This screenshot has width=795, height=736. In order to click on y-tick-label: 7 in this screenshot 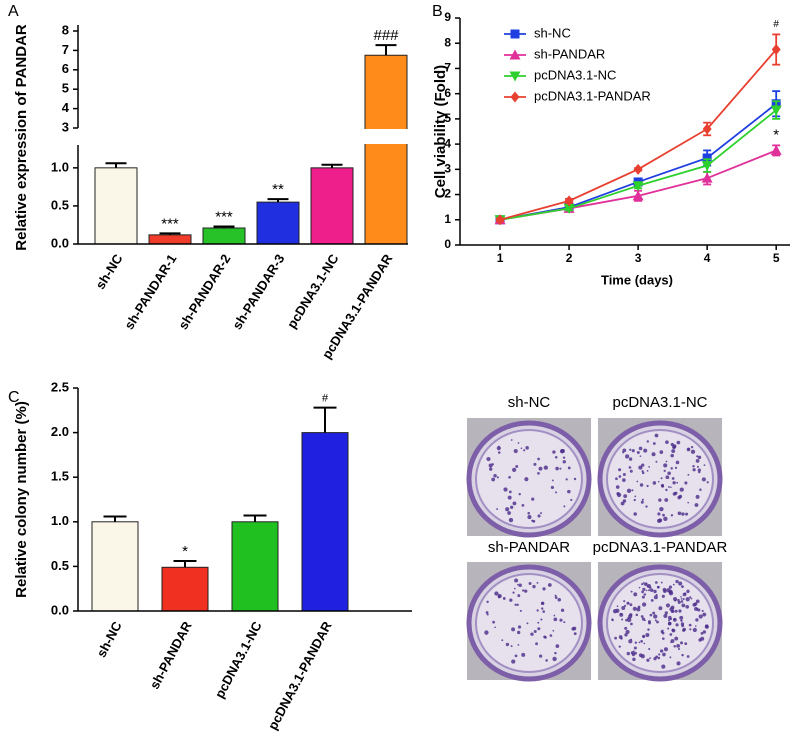, I will do `click(447, 68)`.